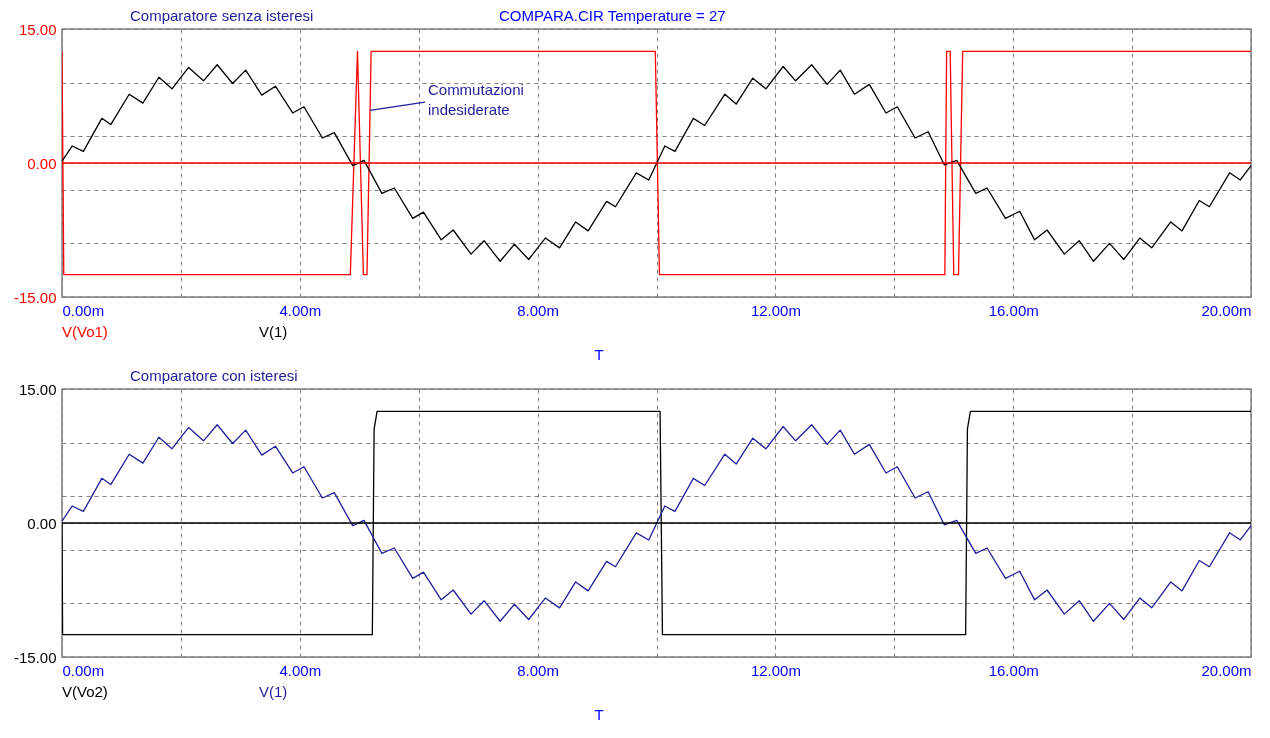 Image resolution: width=1270 pixels, height=738 pixels. What do you see at coordinates (612, 15) in the screenshot?
I see `chart-subtitle: COMPARA.CIR Temperature = 27` at bounding box center [612, 15].